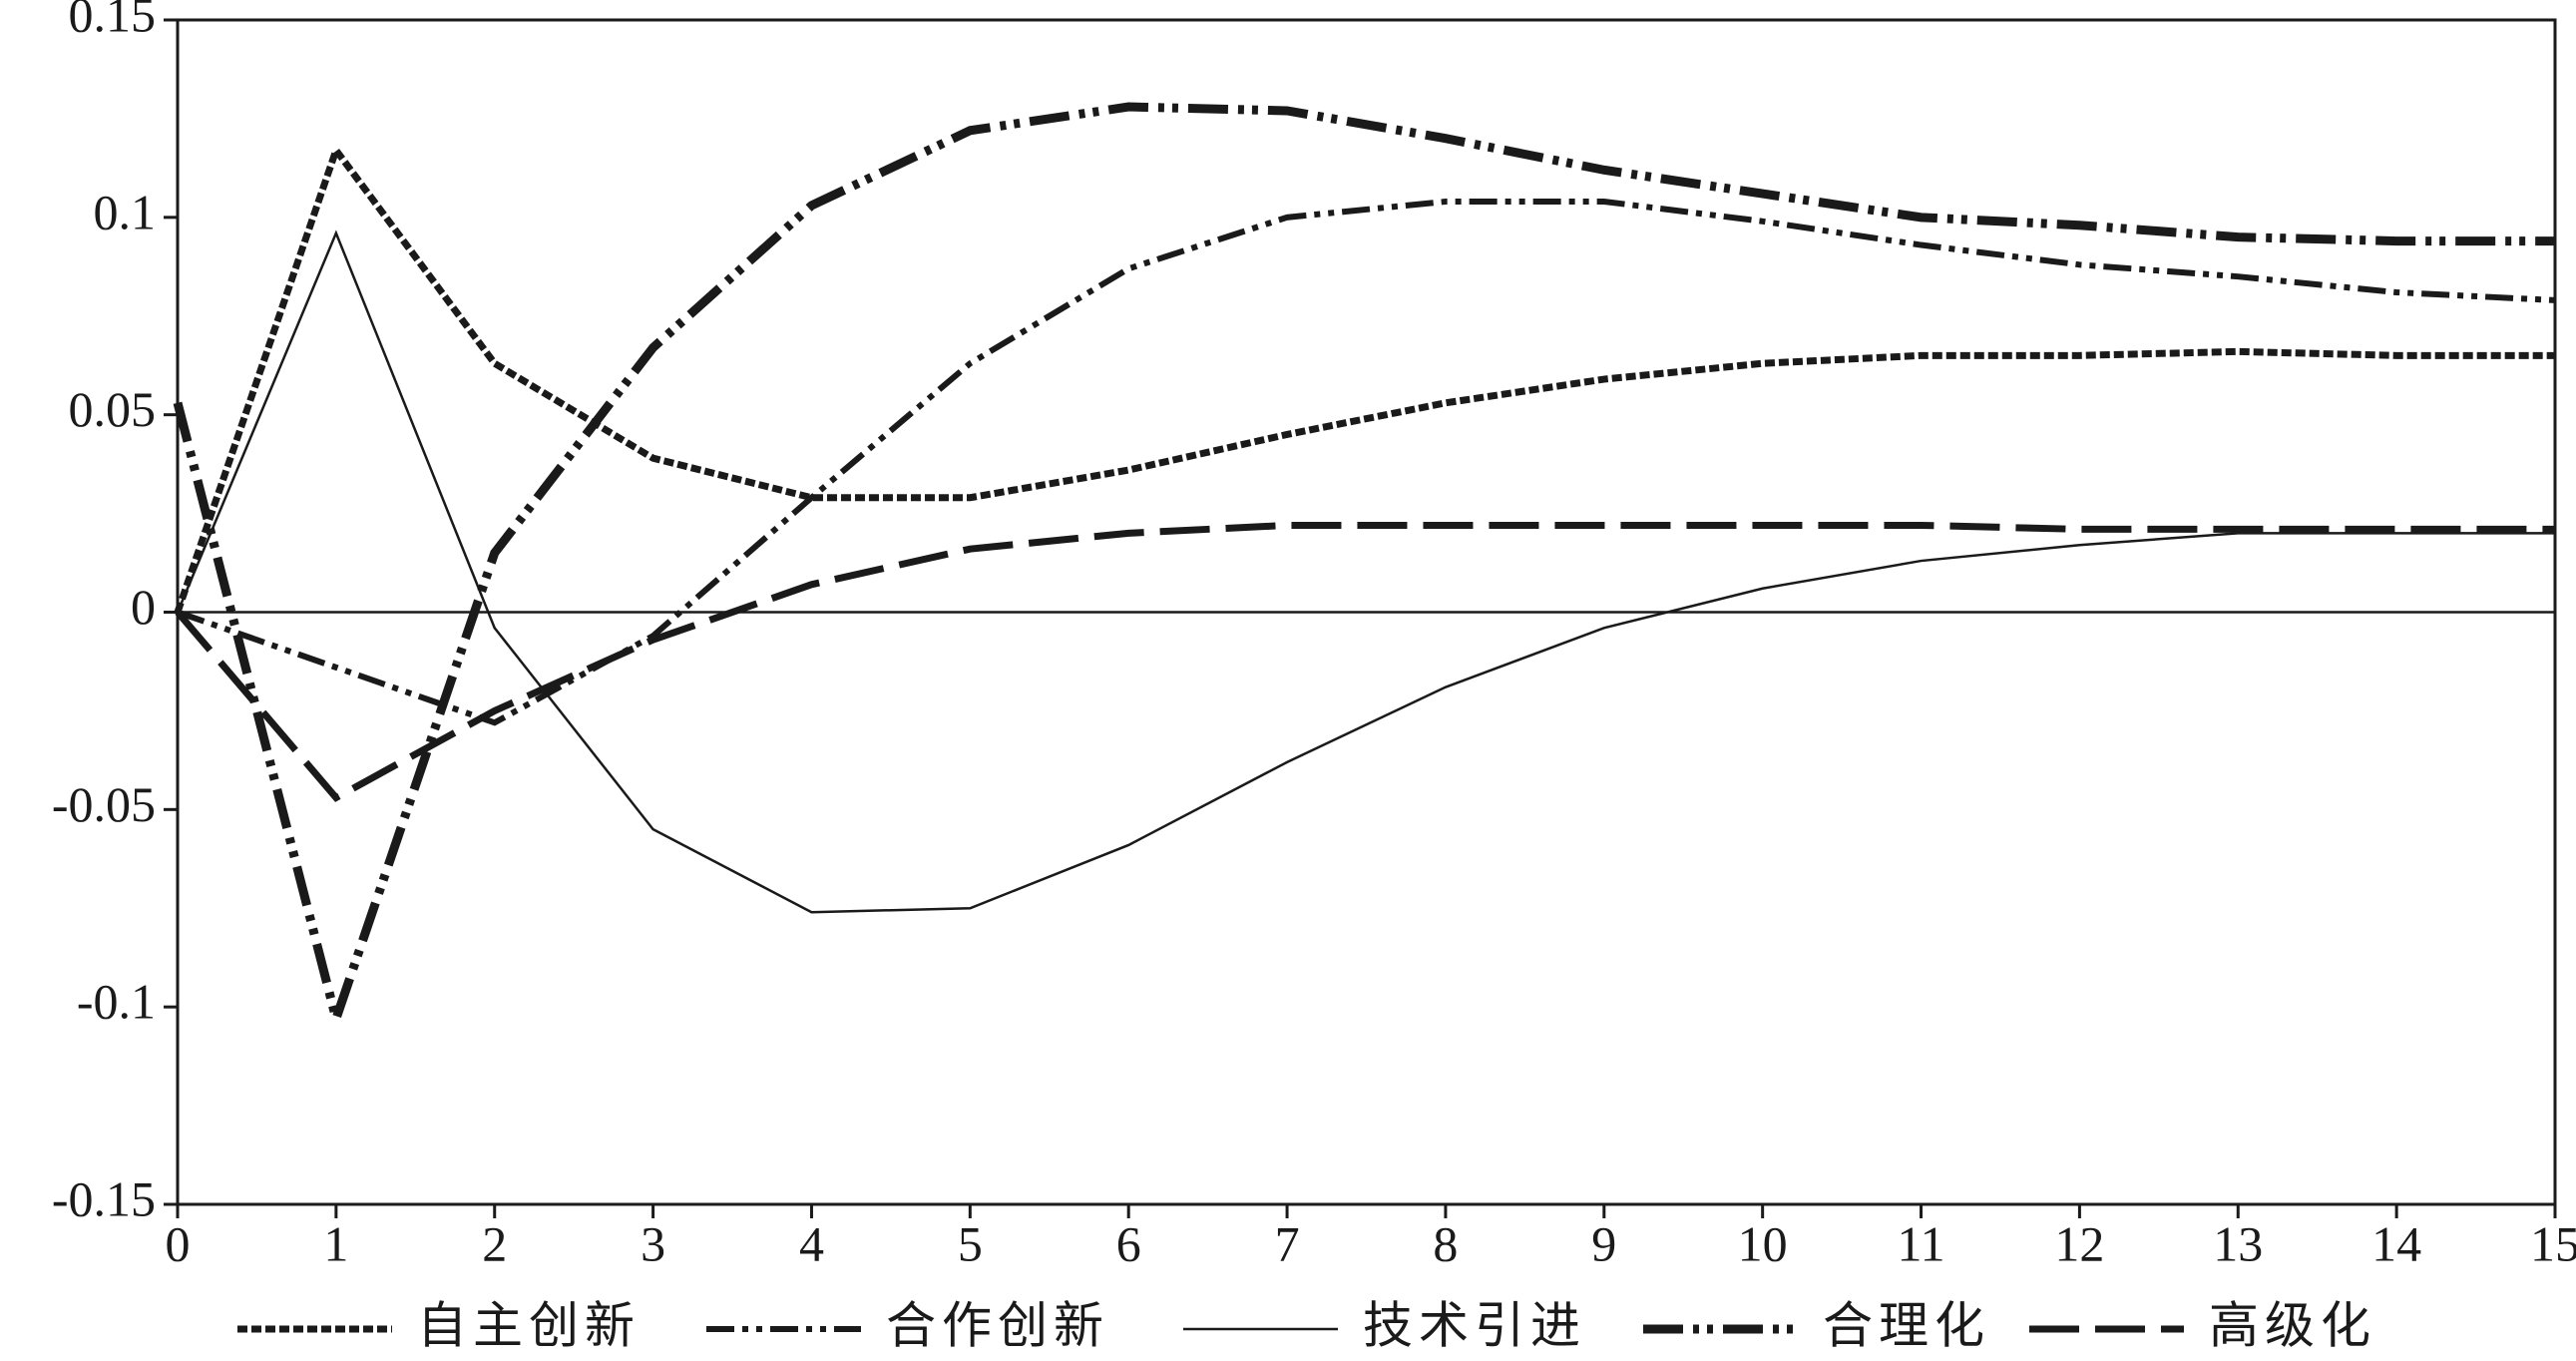  Describe the element at coordinates (116, 1002) in the screenshot. I see `y-tick-label: -0.1` at that location.